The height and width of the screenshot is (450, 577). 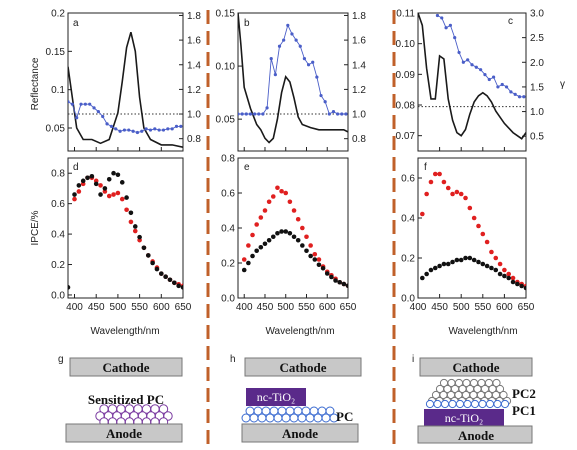 What do you see at coordinates (472, 228) in the screenshot?
I see `plot-frame-f` at bounding box center [472, 228].